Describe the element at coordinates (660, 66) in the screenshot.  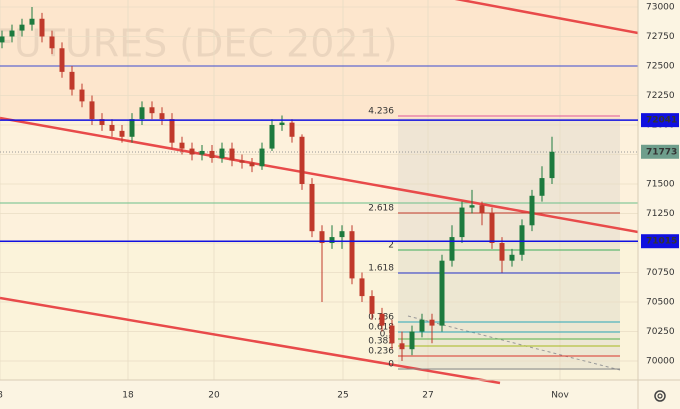
I see `y-tick-label: 72500` at that location.